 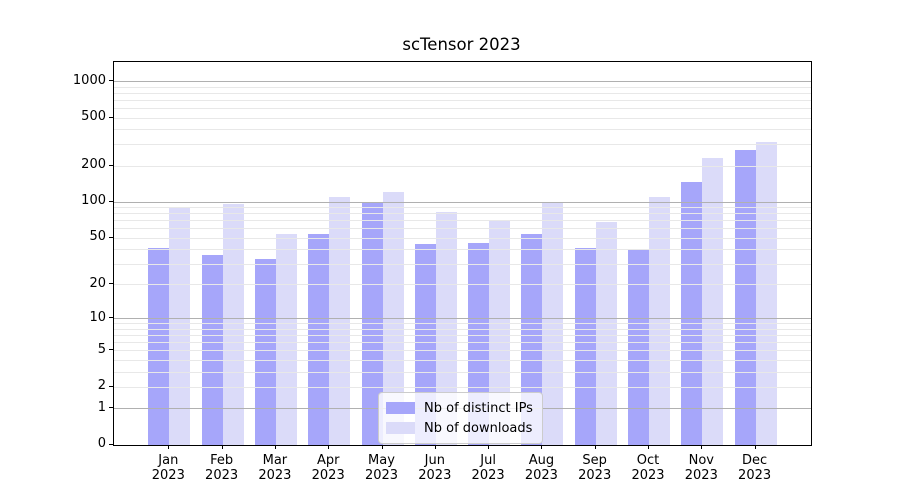 I want to click on legend-label-distinct-ips: Nb of distinct IPs, so click(x=478, y=408).